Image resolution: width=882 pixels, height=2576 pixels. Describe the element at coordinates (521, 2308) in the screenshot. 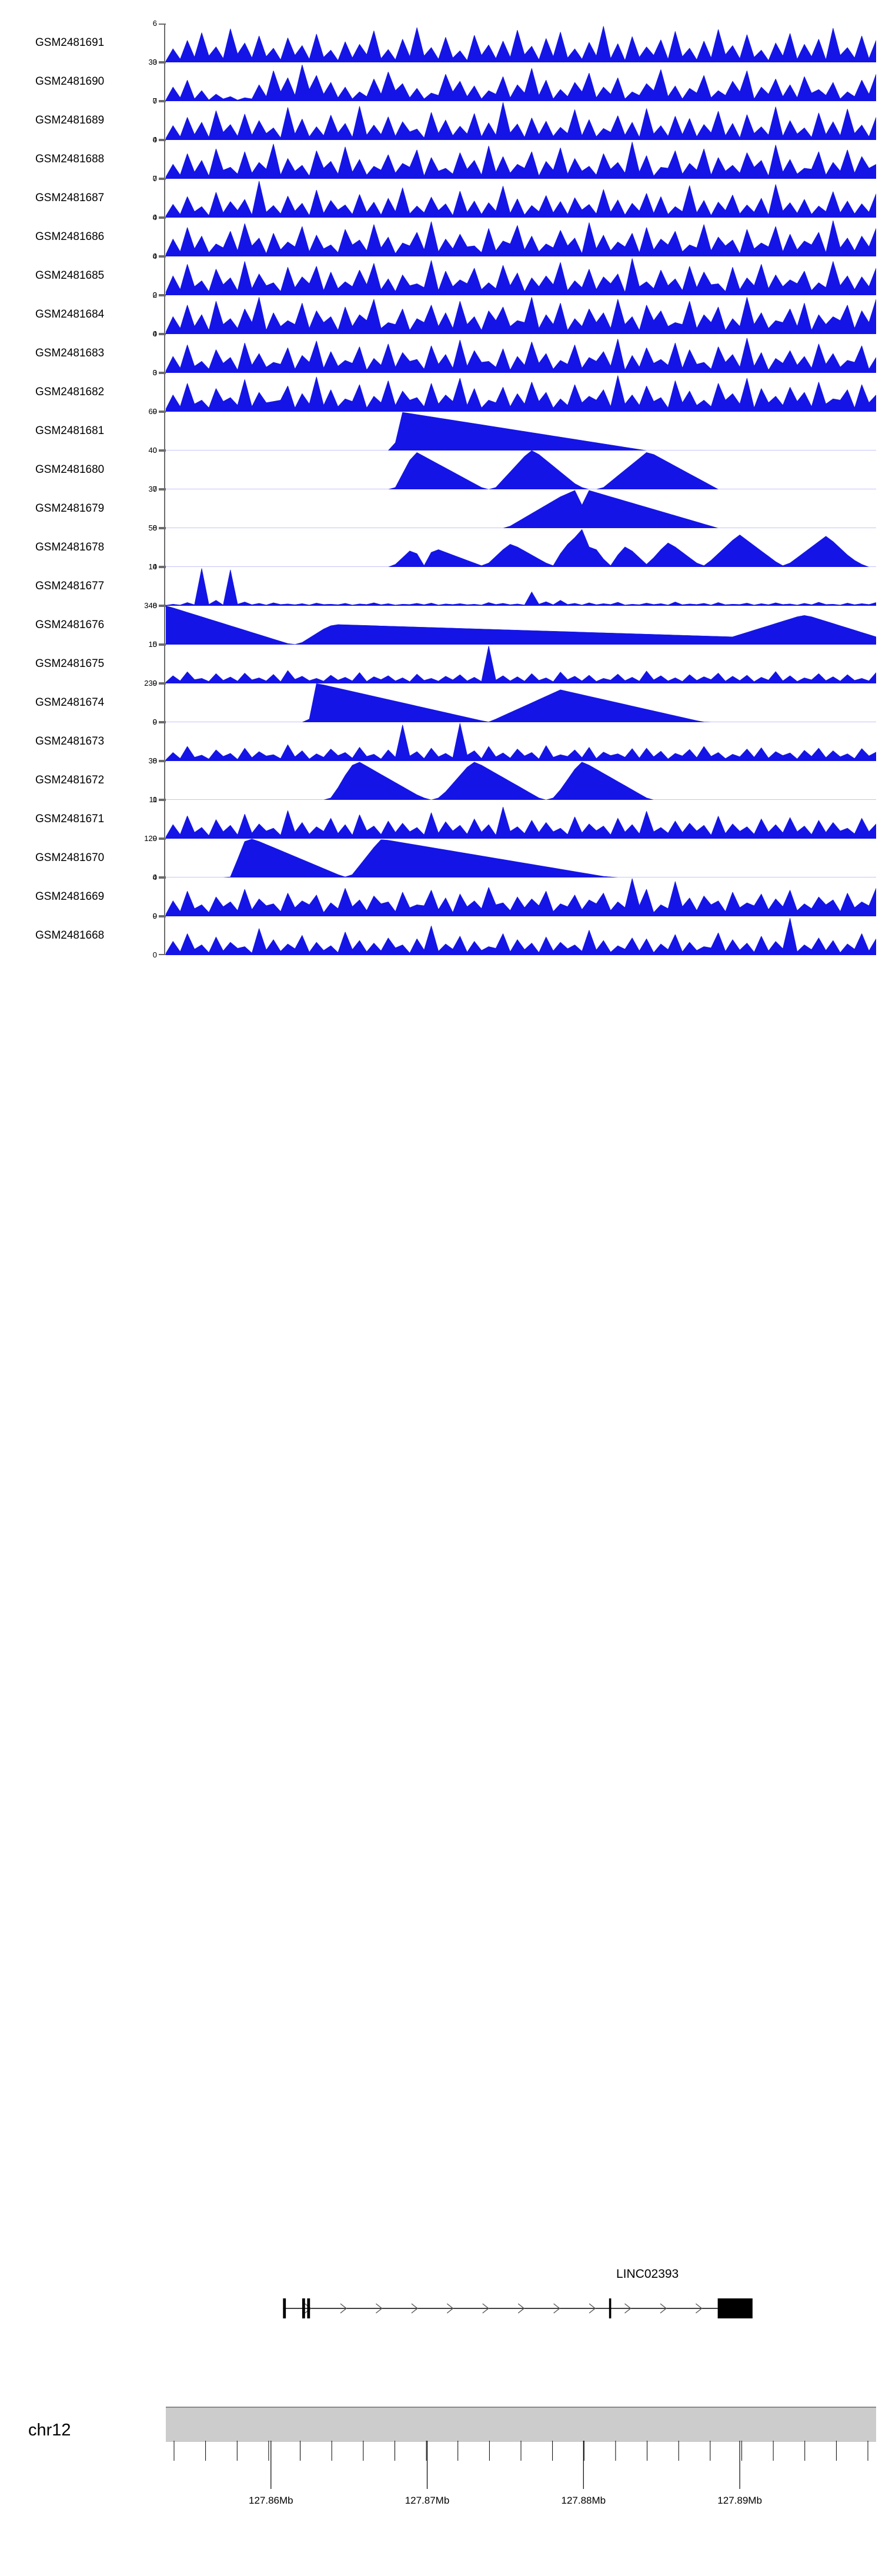

I see `gene-model` at that location.